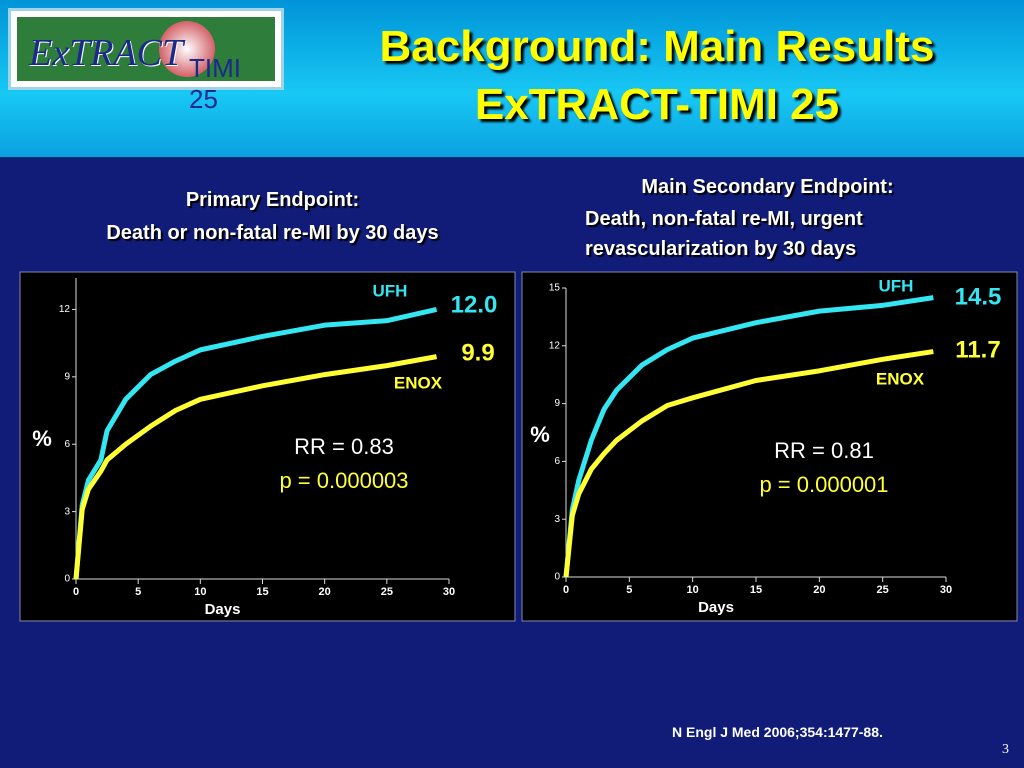  Describe the element at coordinates (344, 446) in the screenshot. I see `annotation: RR = 0.83` at that location.